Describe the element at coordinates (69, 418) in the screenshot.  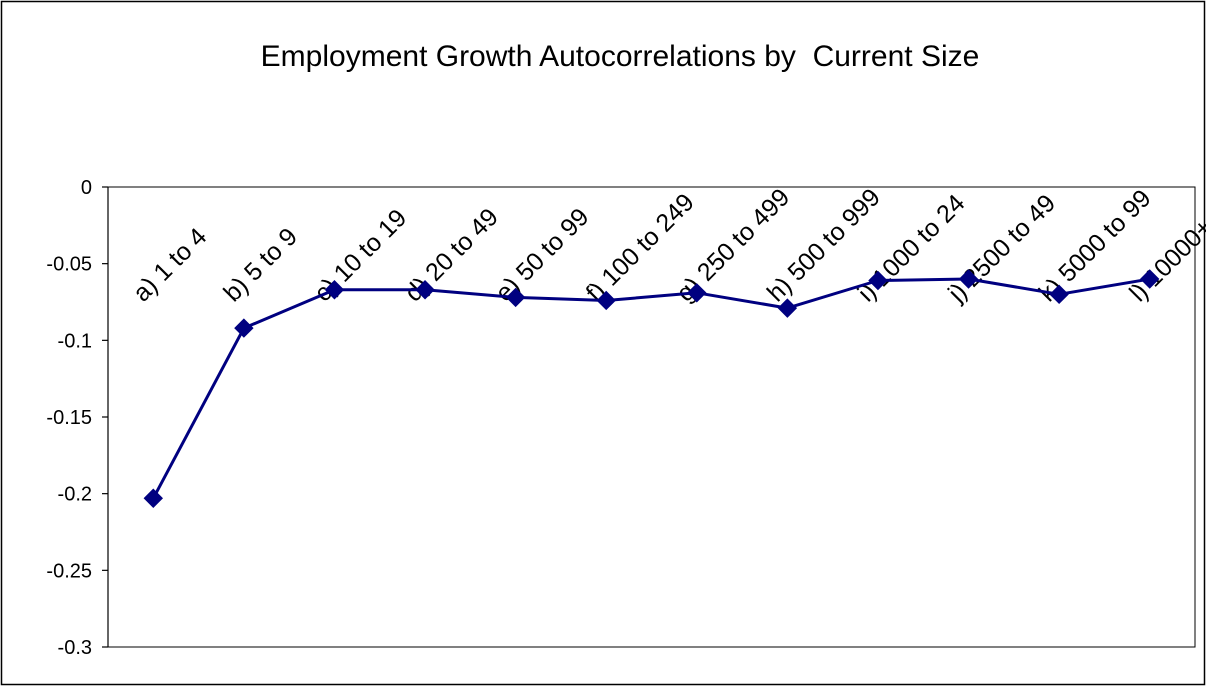
I see `y-tick-label: -0.15` at that location.